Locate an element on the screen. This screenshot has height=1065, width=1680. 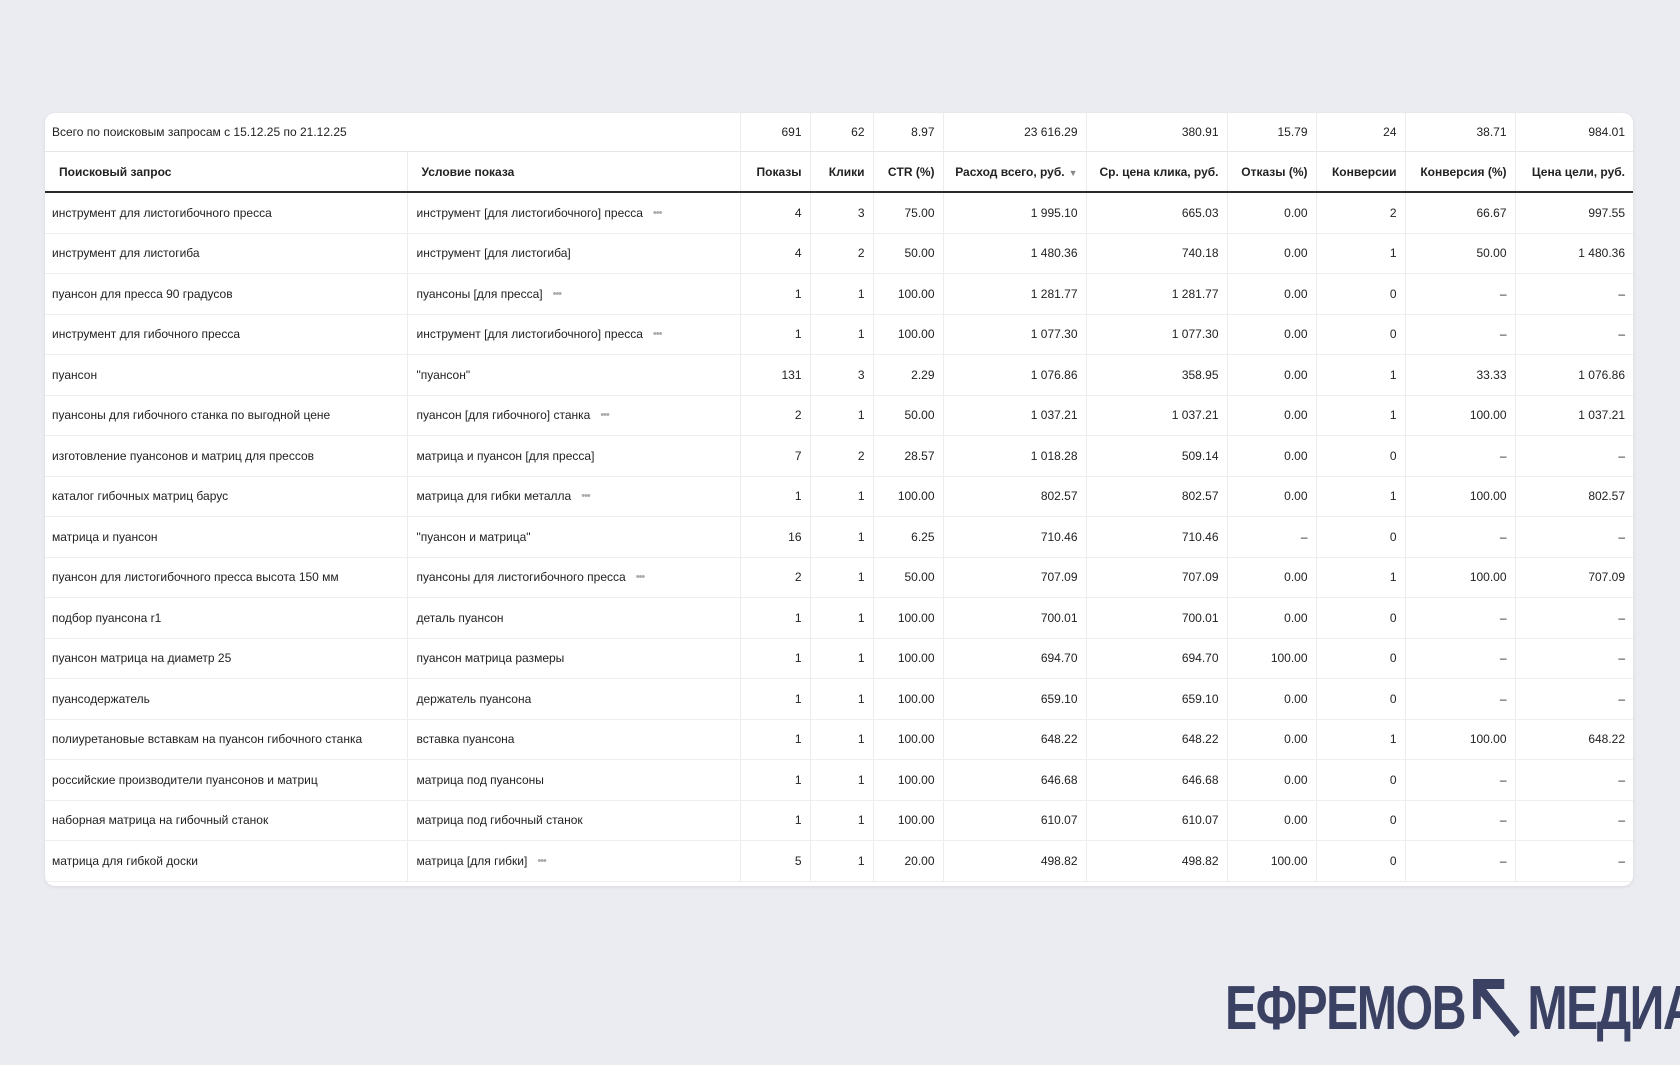
column-header-query: Поисковый запрос is located at coordinates (226, 172).